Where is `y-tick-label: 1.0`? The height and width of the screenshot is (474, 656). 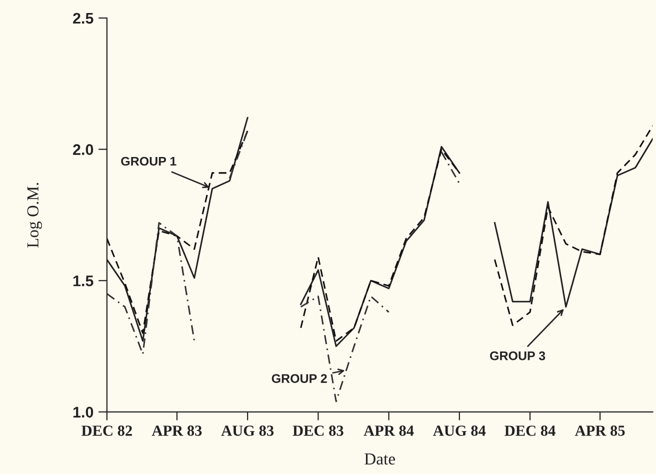 y-tick-label: 1.0 is located at coordinates (83, 412).